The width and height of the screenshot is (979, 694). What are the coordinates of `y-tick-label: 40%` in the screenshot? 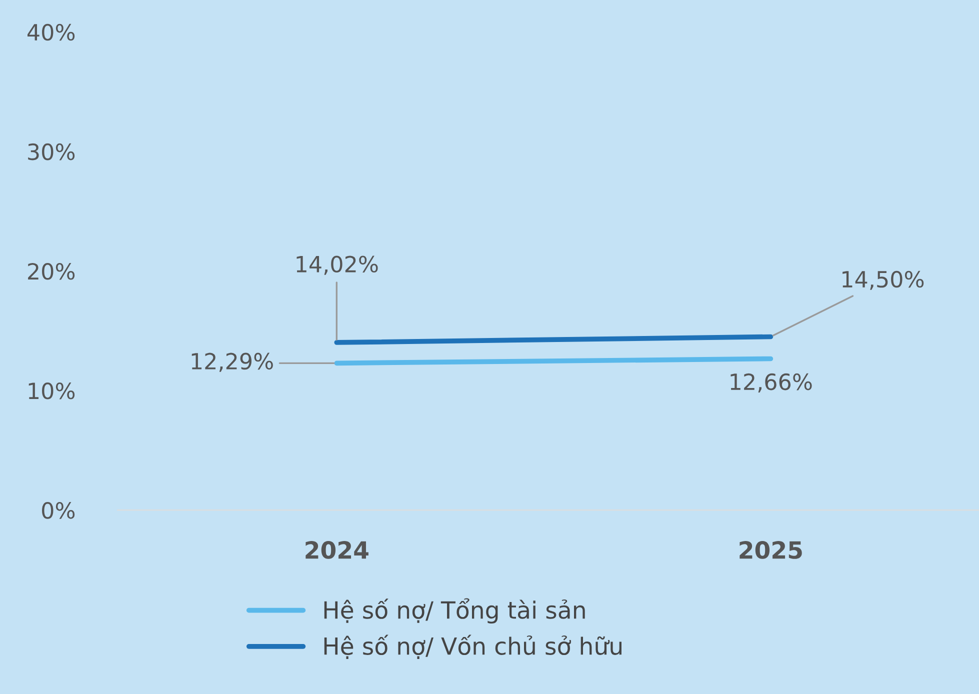 It's located at (51, 32).